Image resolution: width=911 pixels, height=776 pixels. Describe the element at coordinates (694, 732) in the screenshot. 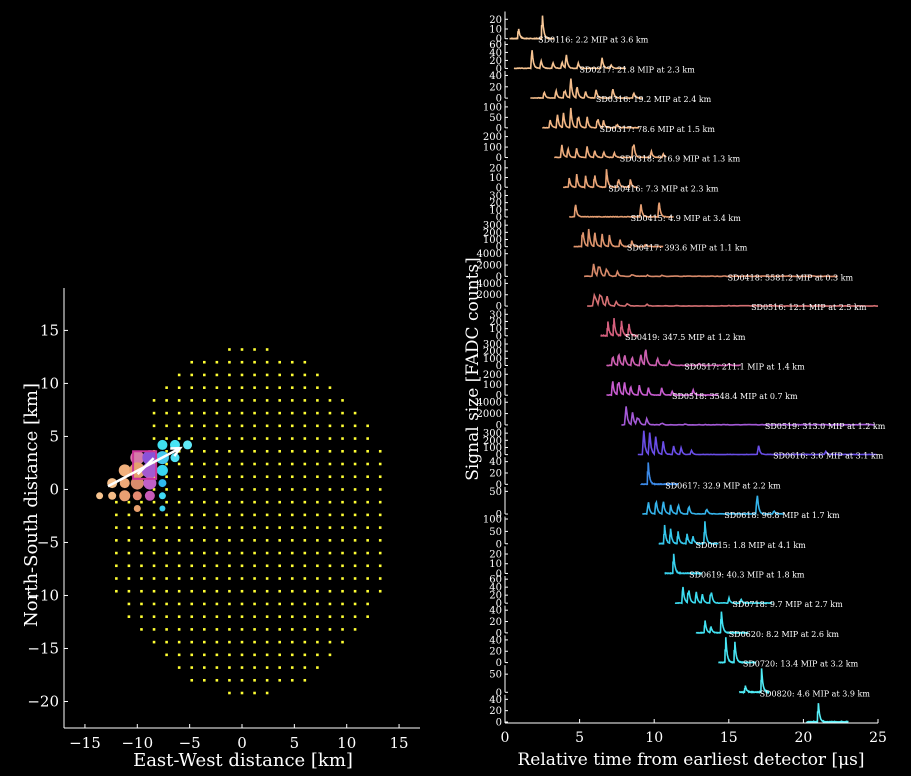

I see `trace-axes: 0 5 10 15 20 25` at that location.